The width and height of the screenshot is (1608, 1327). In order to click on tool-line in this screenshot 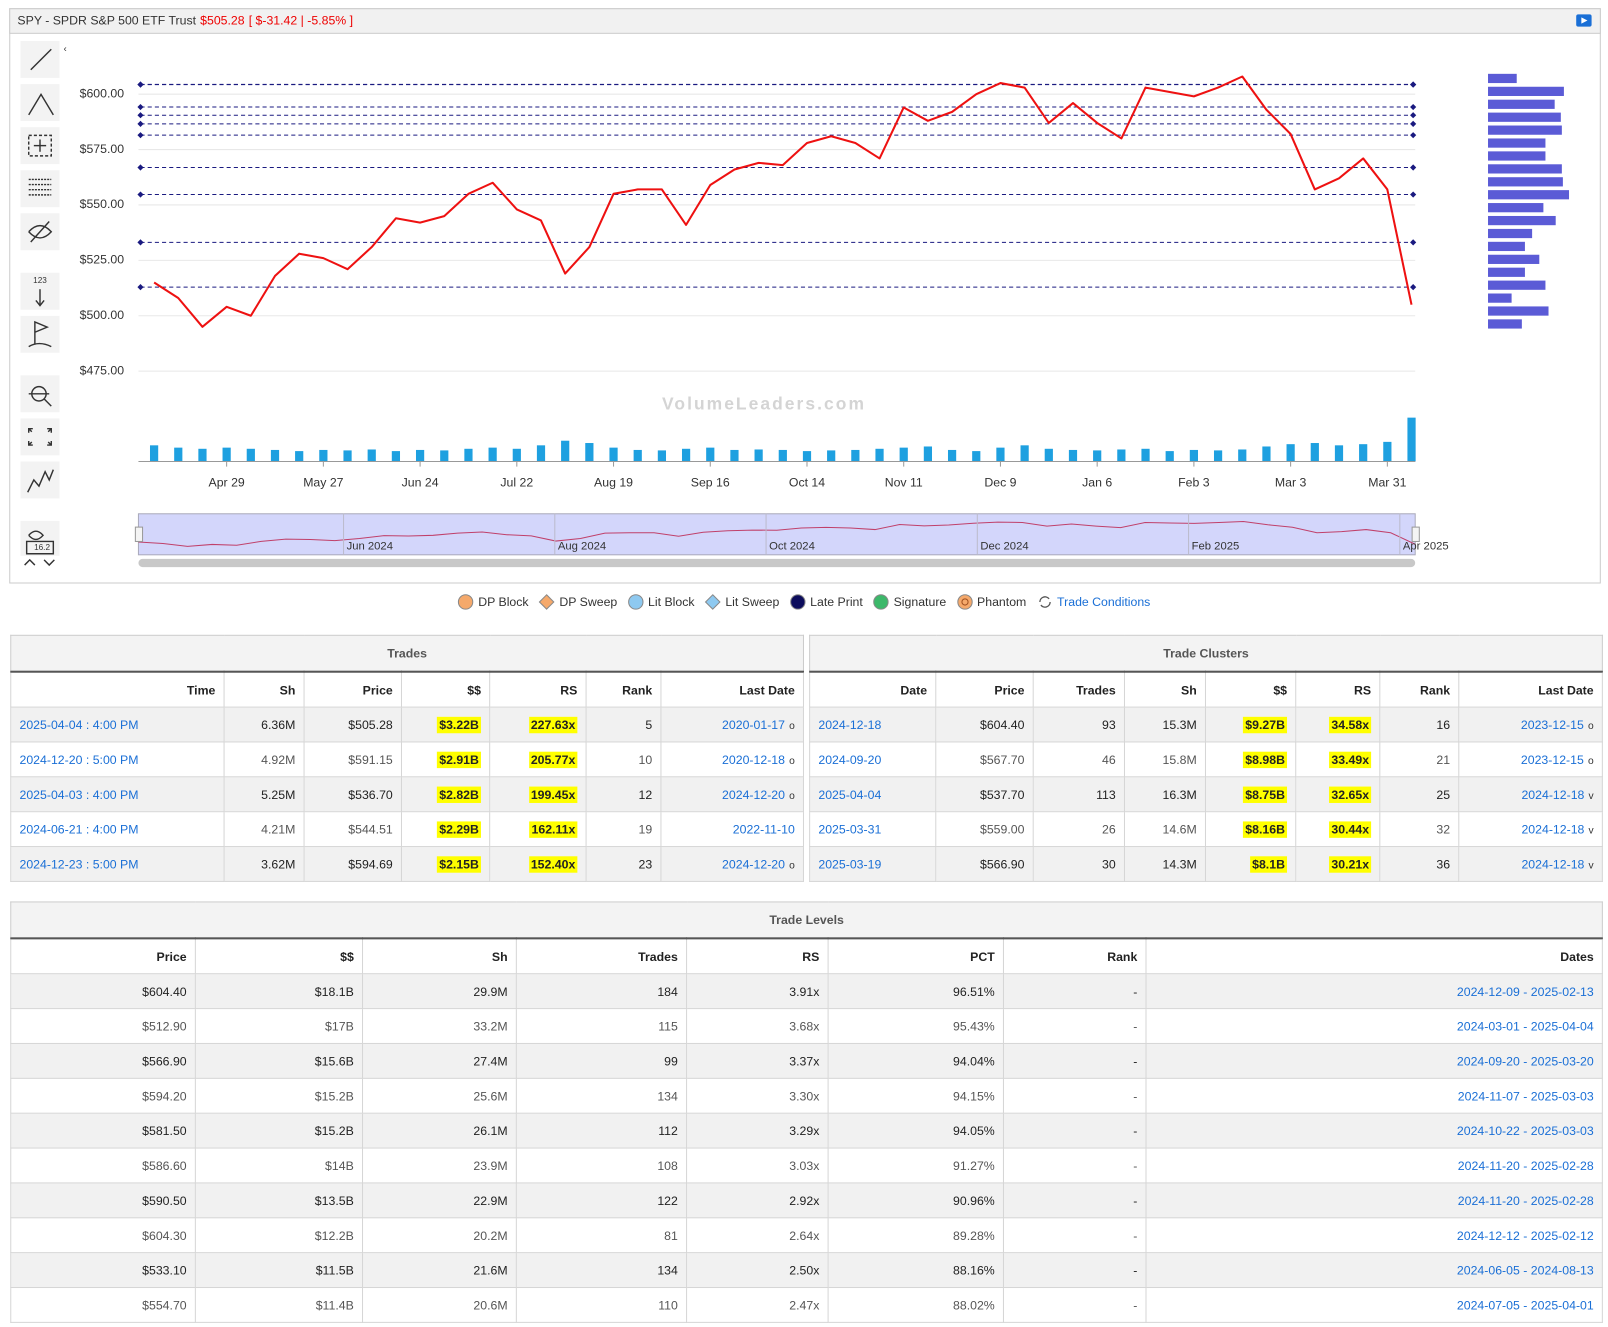, I will do `click(40, 59)`.